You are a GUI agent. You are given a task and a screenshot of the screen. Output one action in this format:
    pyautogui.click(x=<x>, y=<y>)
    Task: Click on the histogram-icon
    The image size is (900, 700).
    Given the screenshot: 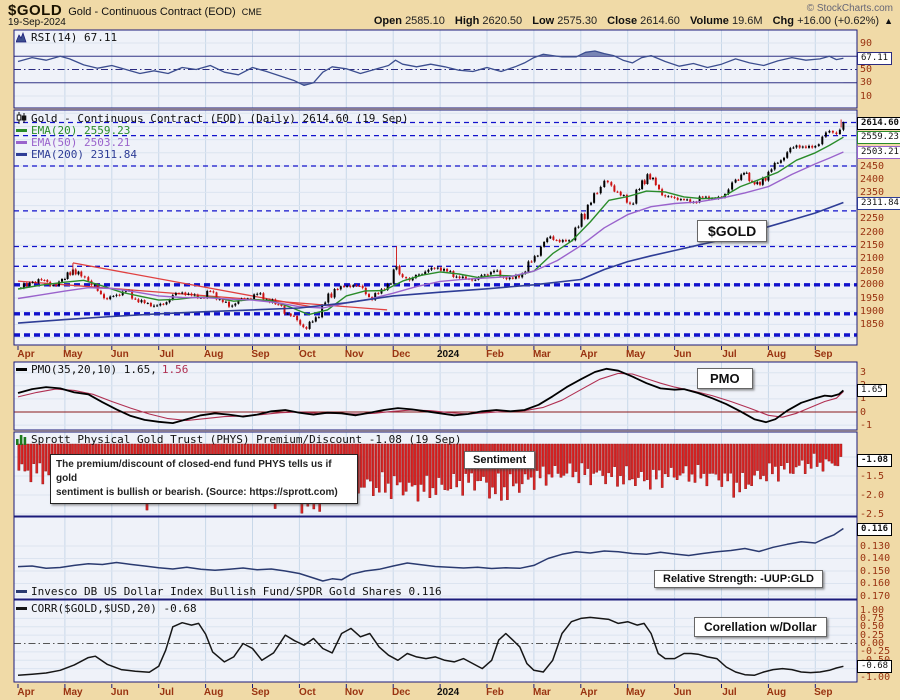 What is the action you would take?
    pyautogui.click(x=21, y=440)
    